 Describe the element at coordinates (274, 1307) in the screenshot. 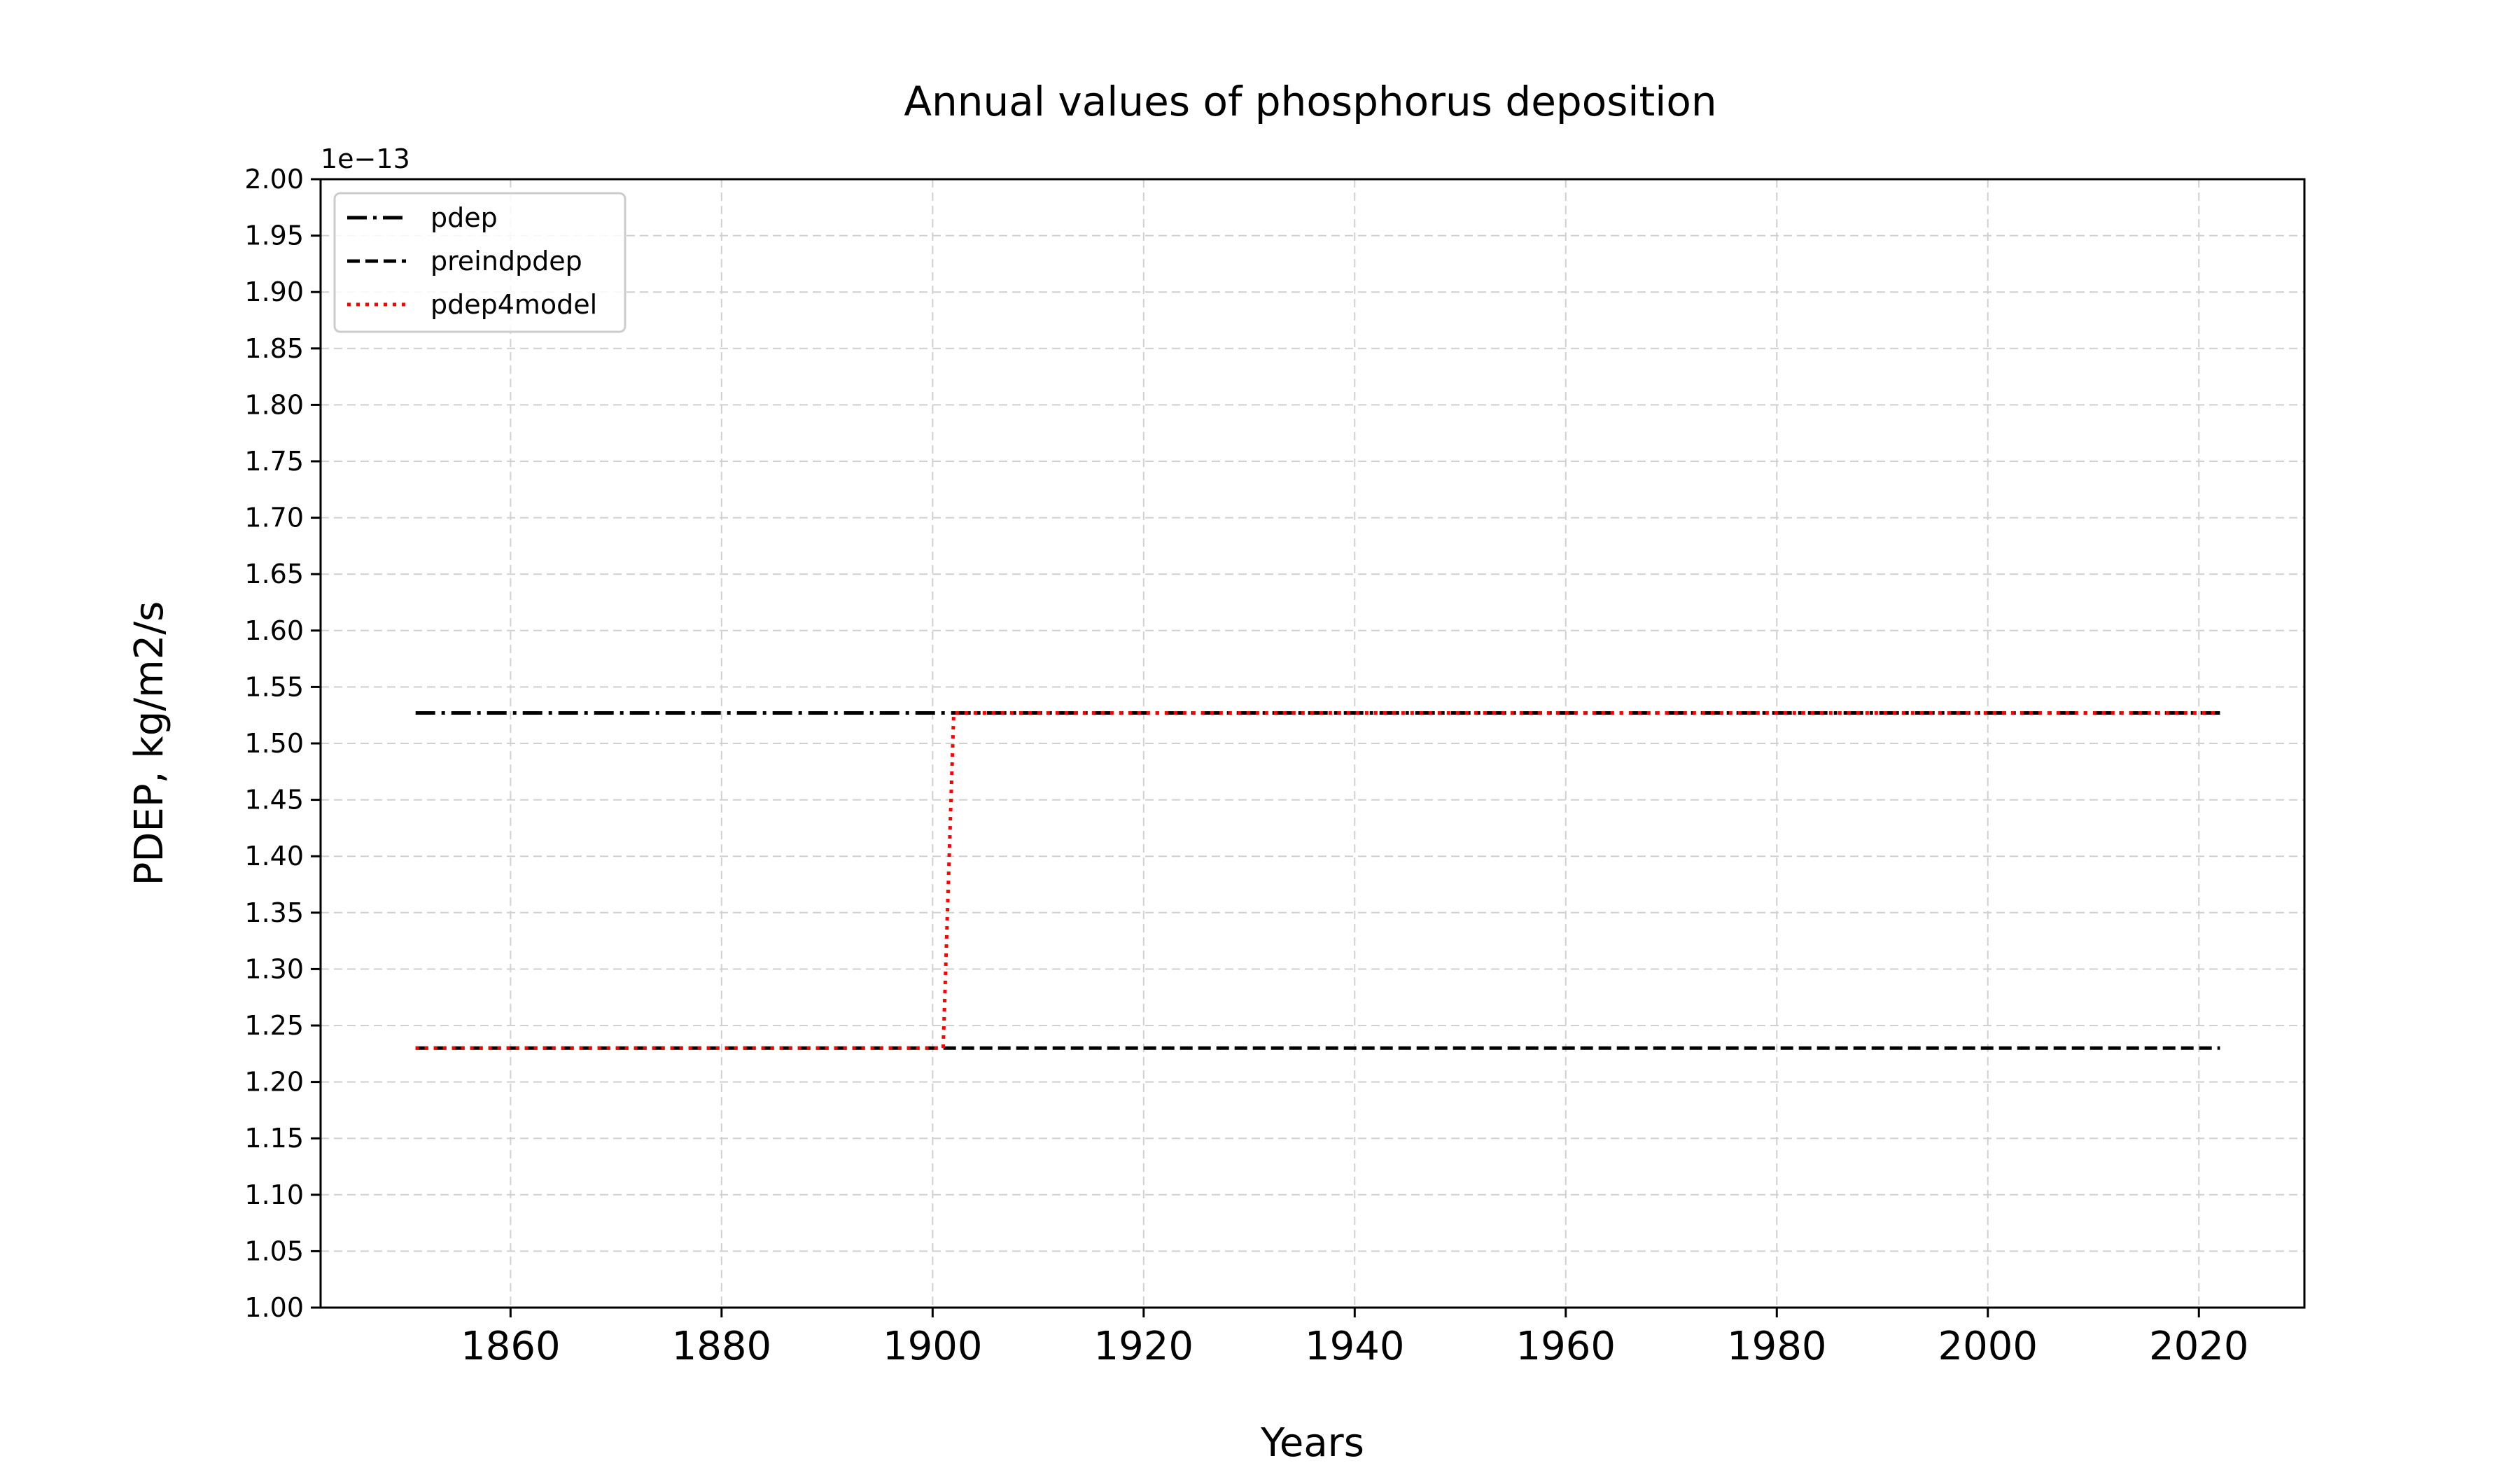

I see `y-tick-label: 1.00` at that location.